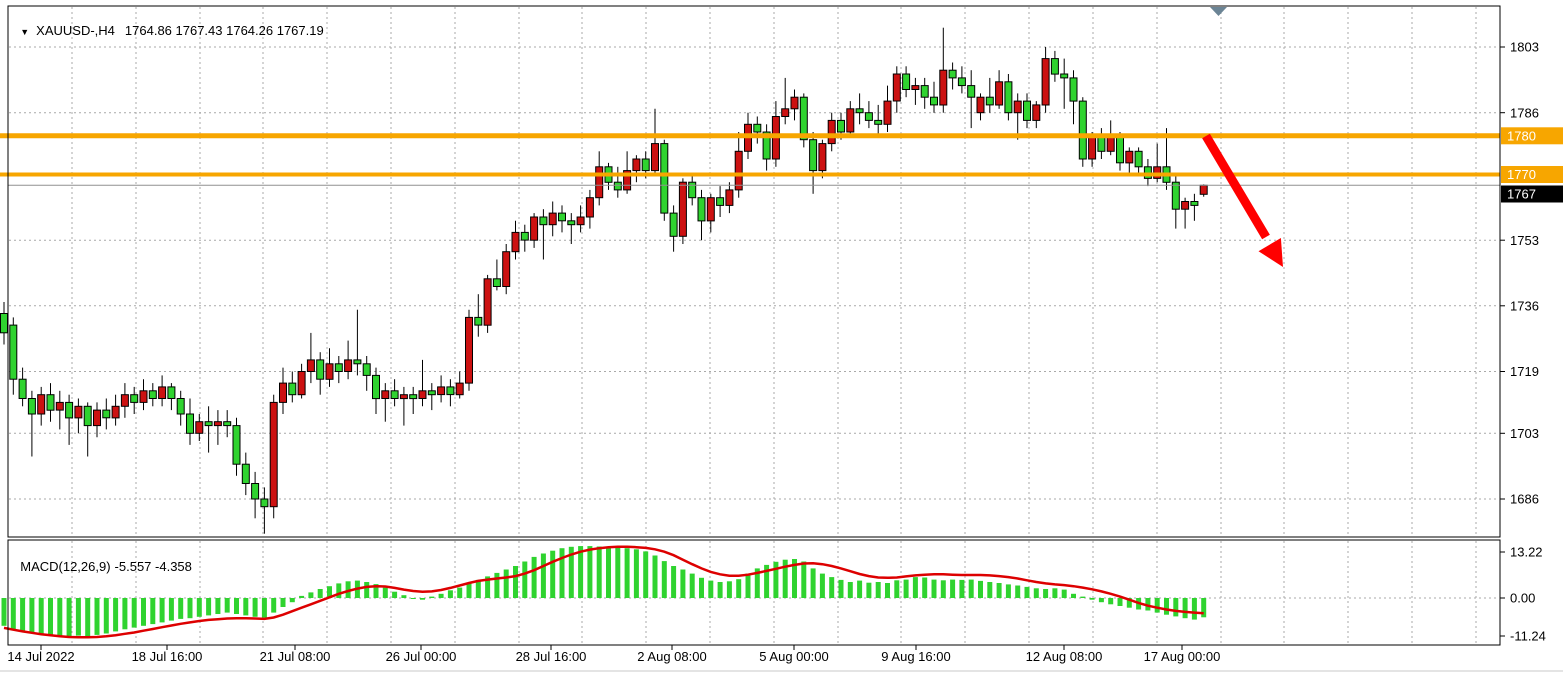  What do you see at coordinates (1522, 598) in the screenshot?
I see `svg-text: 0.00` at bounding box center [1522, 598].